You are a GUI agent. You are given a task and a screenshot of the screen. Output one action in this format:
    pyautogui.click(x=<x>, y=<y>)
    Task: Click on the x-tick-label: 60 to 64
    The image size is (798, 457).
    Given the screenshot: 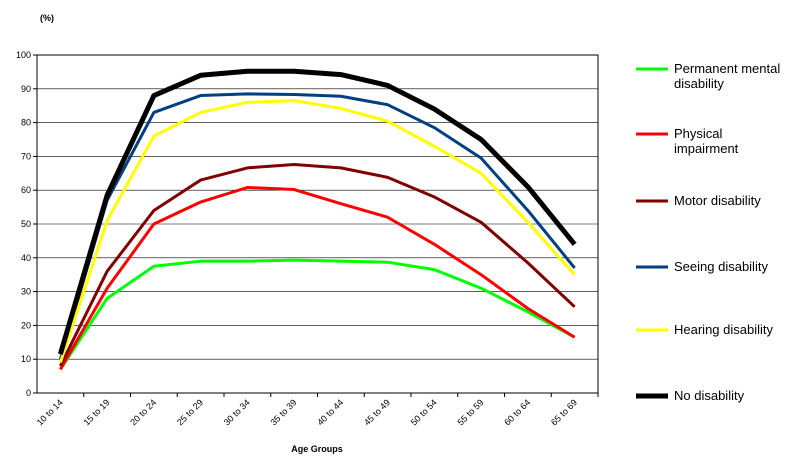 What is the action you would take?
    pyautogui.click(x=517, y=412)
    